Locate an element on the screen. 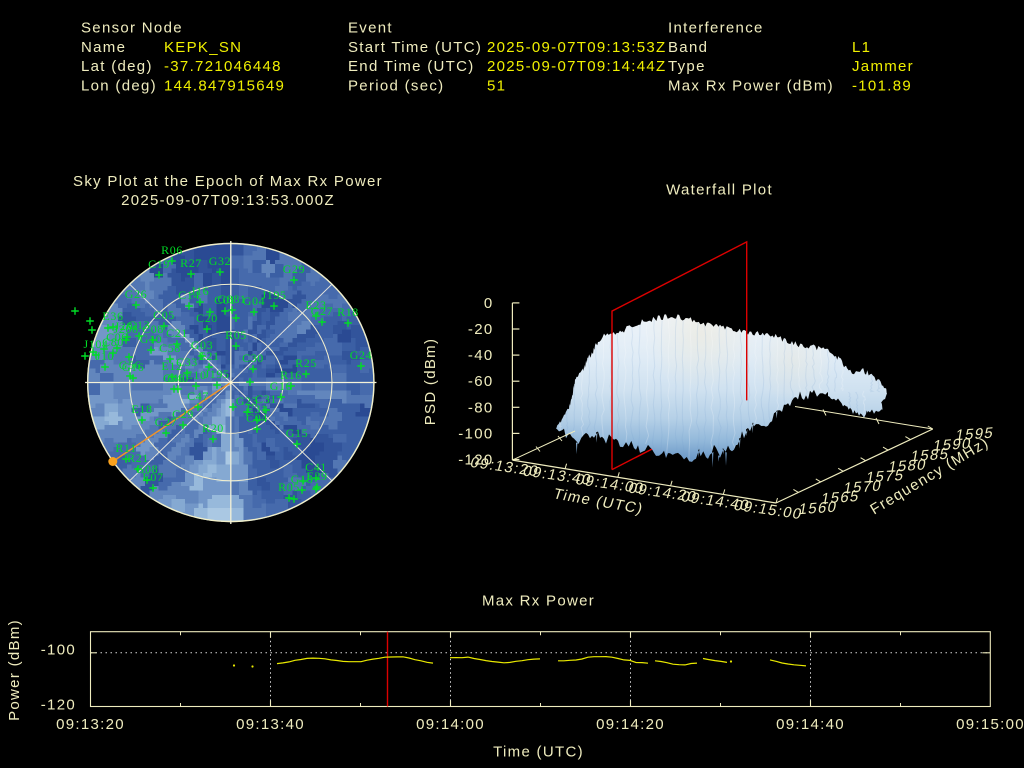 The image size is (1024, 768). svg-text: 2025-09-07T09:13:53Z is located at coordinates (576, 47).